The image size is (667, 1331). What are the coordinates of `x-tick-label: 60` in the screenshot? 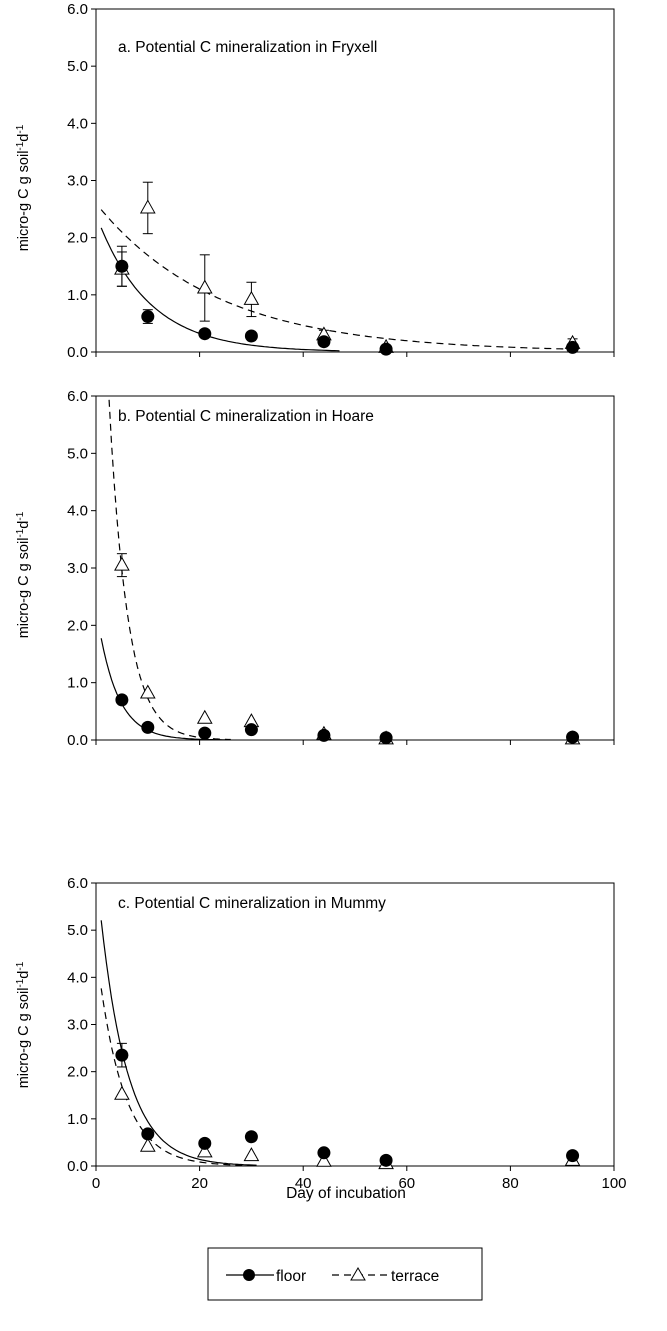 It's located at (406, 1183).